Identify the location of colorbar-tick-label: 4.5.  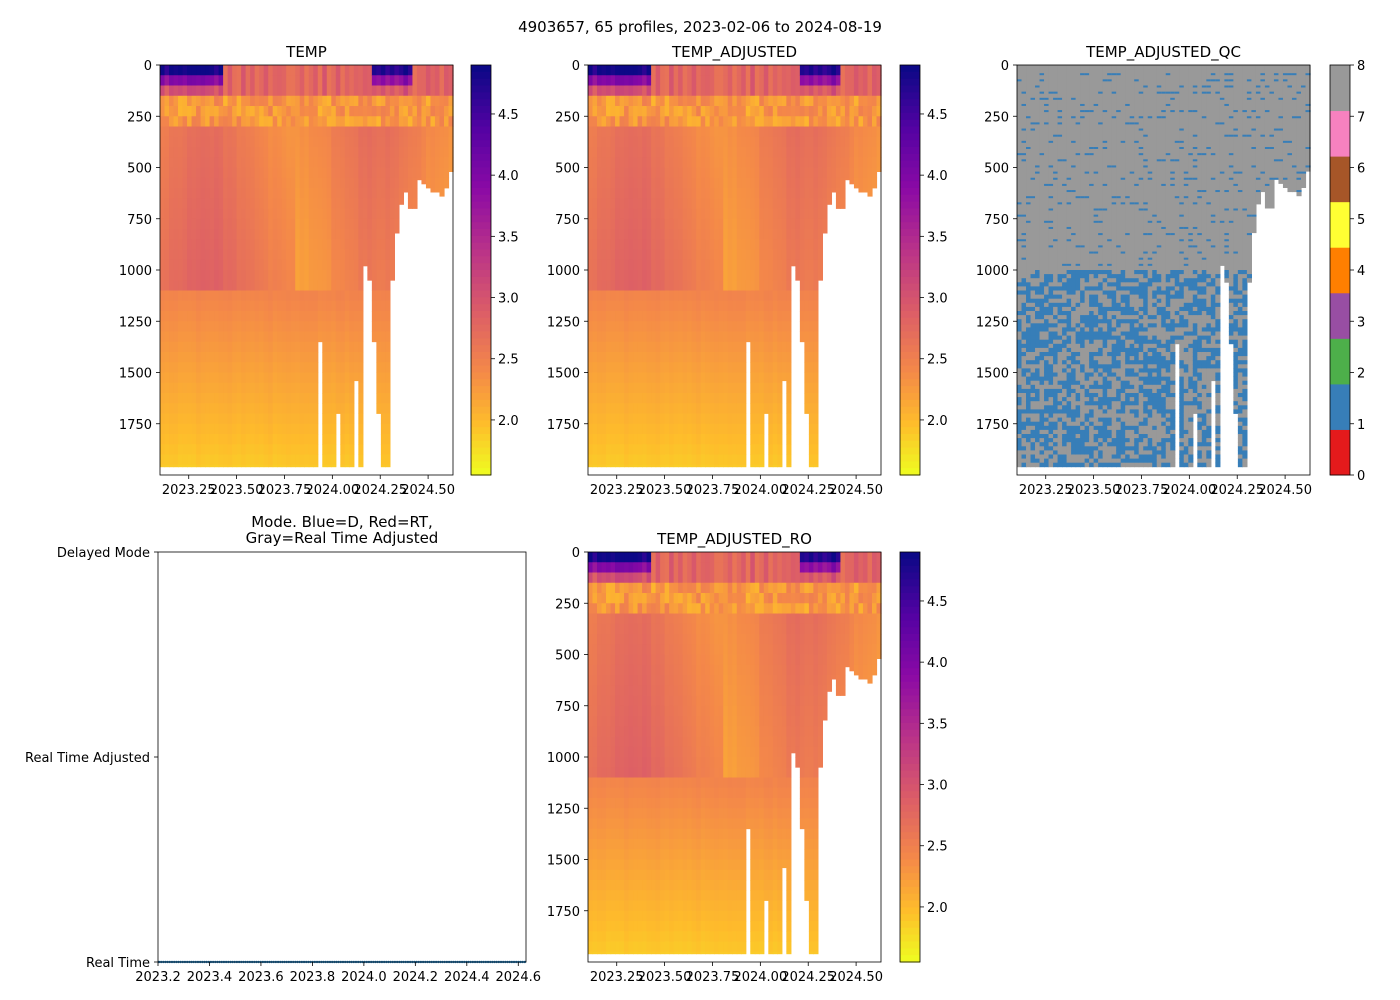
(937, 115).